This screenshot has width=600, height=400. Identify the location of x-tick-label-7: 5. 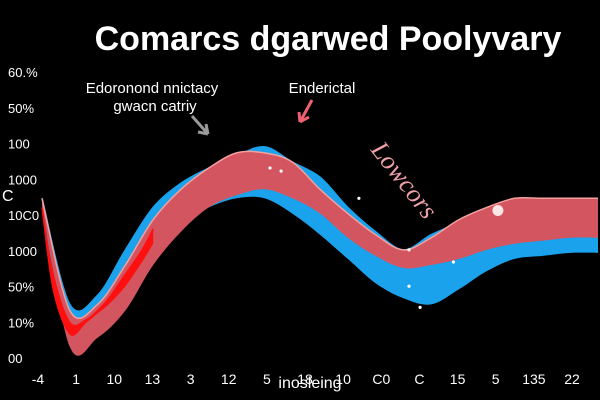
(267, 379).